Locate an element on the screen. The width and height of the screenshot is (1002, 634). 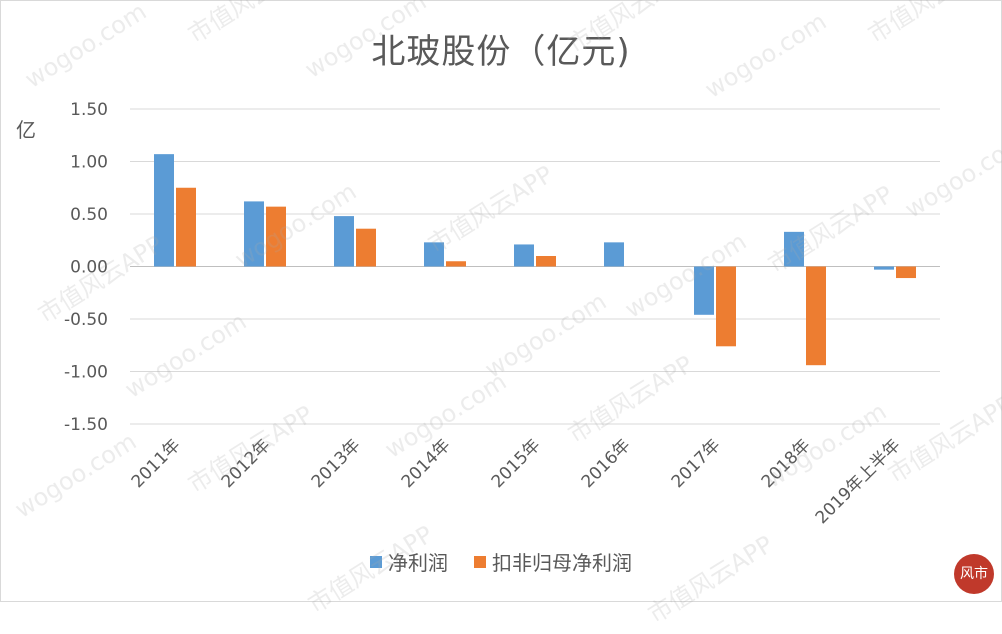
x-tick-label: 2012年 is located at coordinates (246, 463).